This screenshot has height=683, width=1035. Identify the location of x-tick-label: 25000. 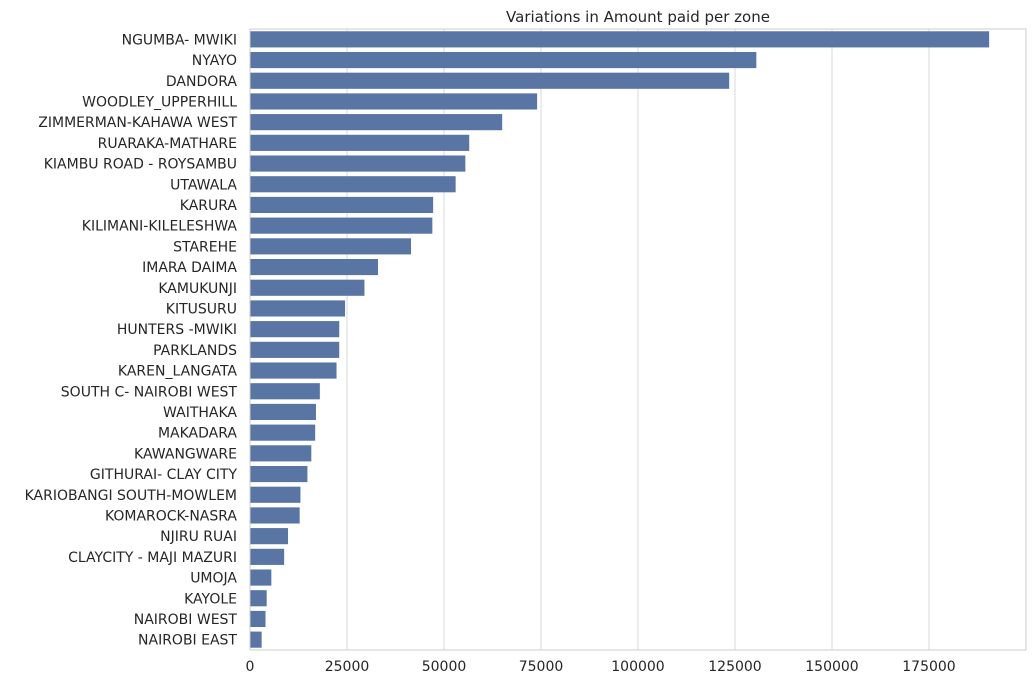
(347, 667).